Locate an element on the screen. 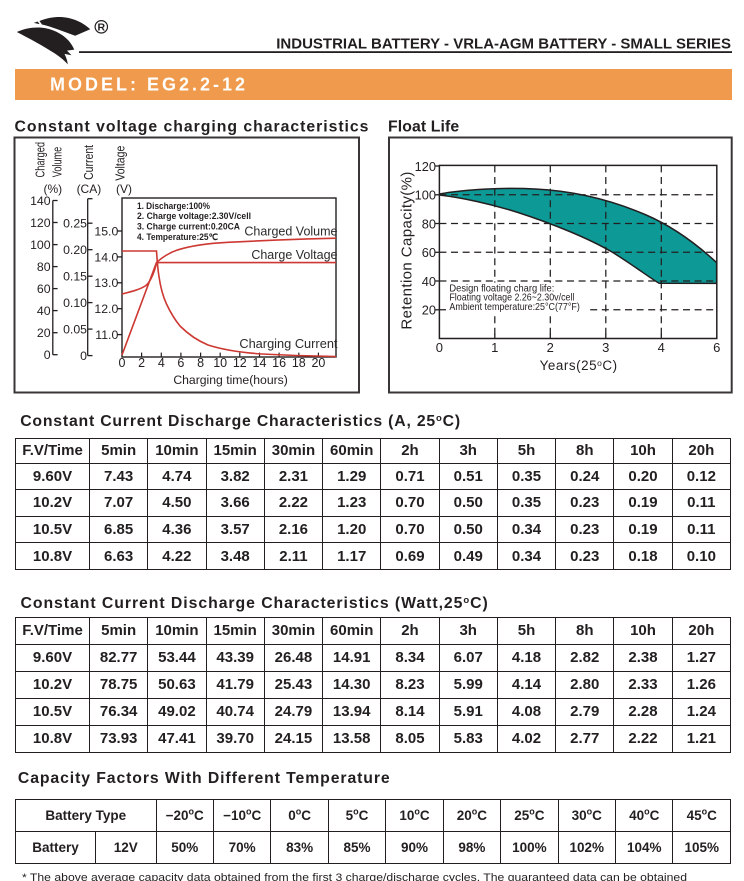  svg-text:Floating voltage 2.26~2.30v/ce: Floating voltage 2.26~2.30v/cell is located at coordinates (511, 298).